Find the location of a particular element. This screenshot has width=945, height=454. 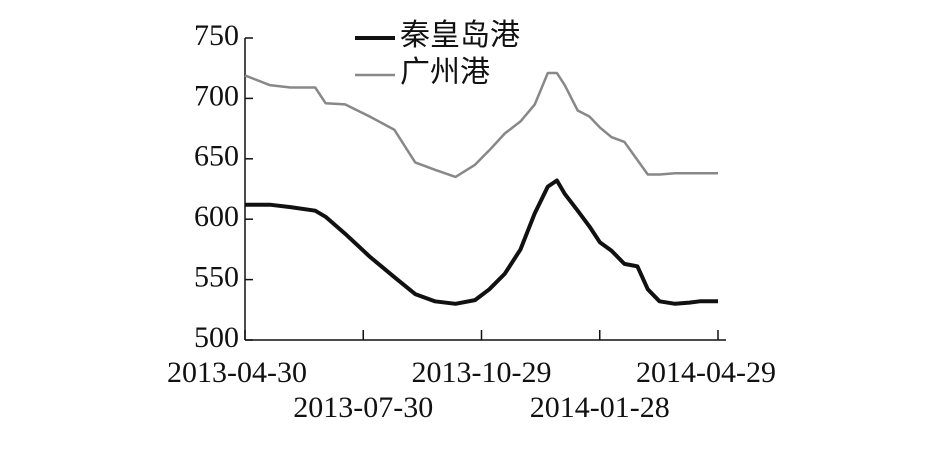

x-tick-label: 2014-01-28 is located at coordinates (600, 407).